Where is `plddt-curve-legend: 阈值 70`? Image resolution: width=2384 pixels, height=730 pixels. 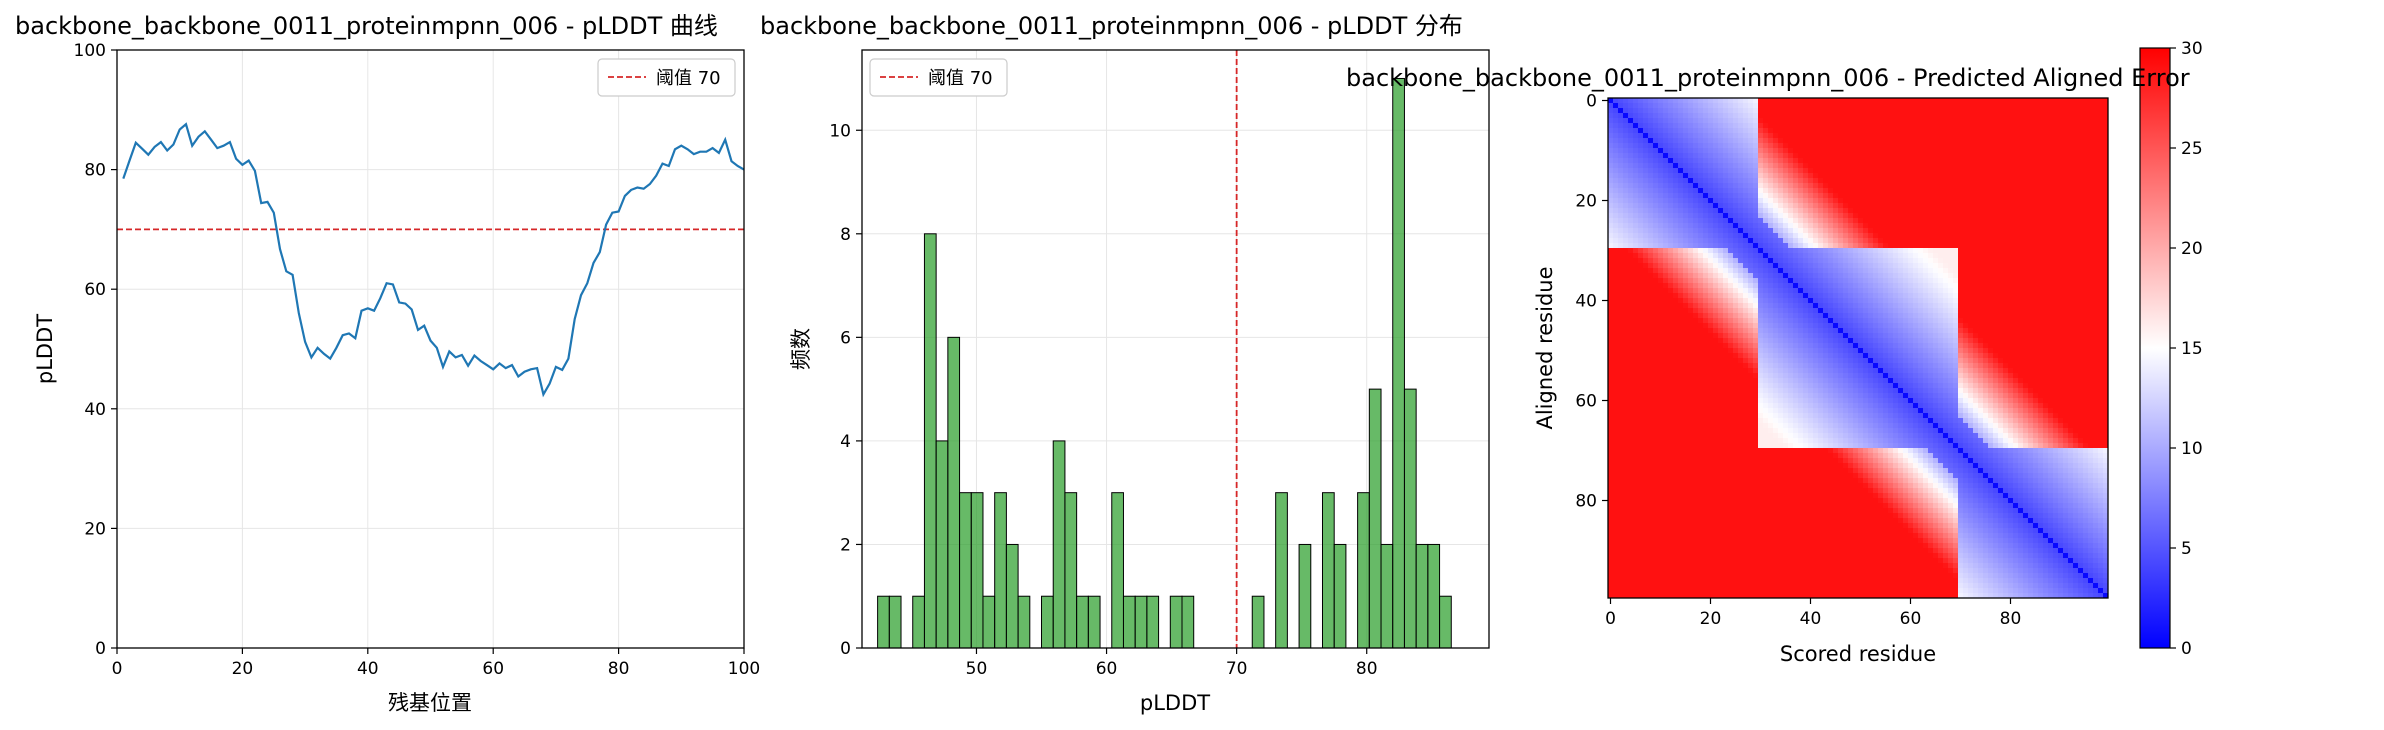 plddt-curve-legend: 阈值 70 is located at coordinates (666, 77).